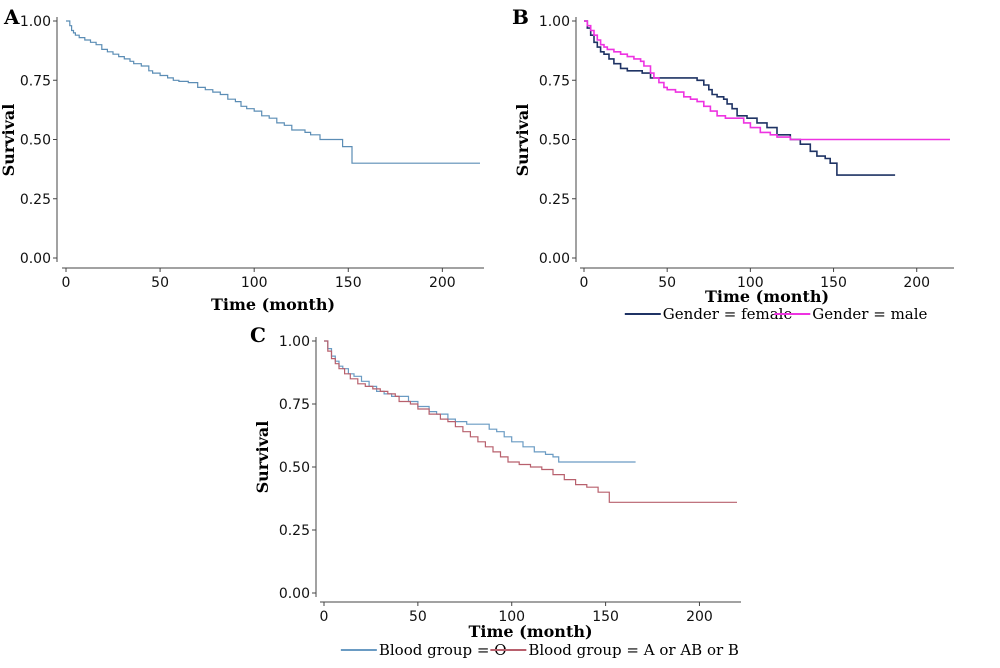 The width and height of the screenshot is (1000, 668). What do you see at coordinates (520, 17) in the screenshot?
I see `panel-label: B` at bounding box center [520, 17].